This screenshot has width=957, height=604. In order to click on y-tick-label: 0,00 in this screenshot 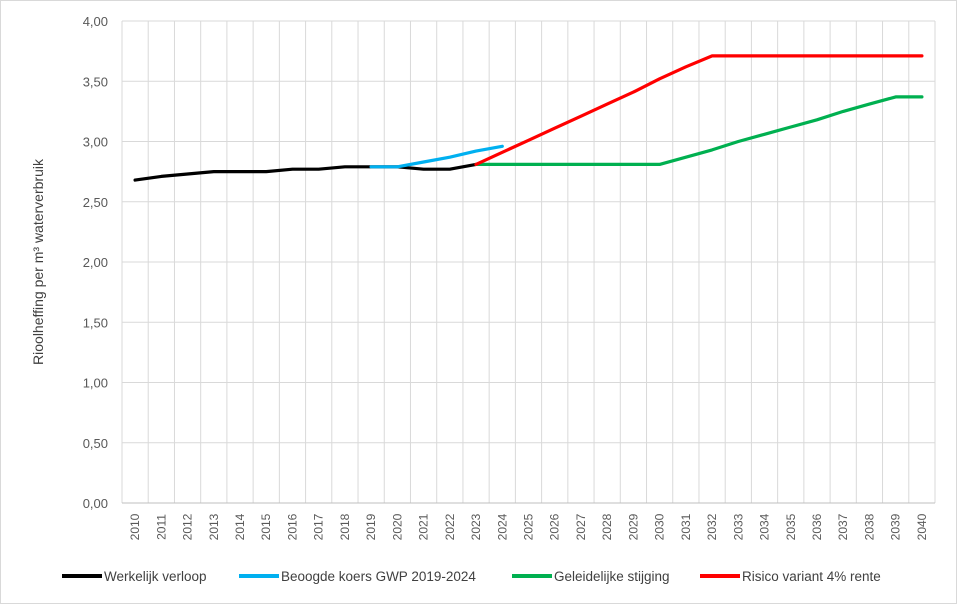, I will do `click(95, 503)`.